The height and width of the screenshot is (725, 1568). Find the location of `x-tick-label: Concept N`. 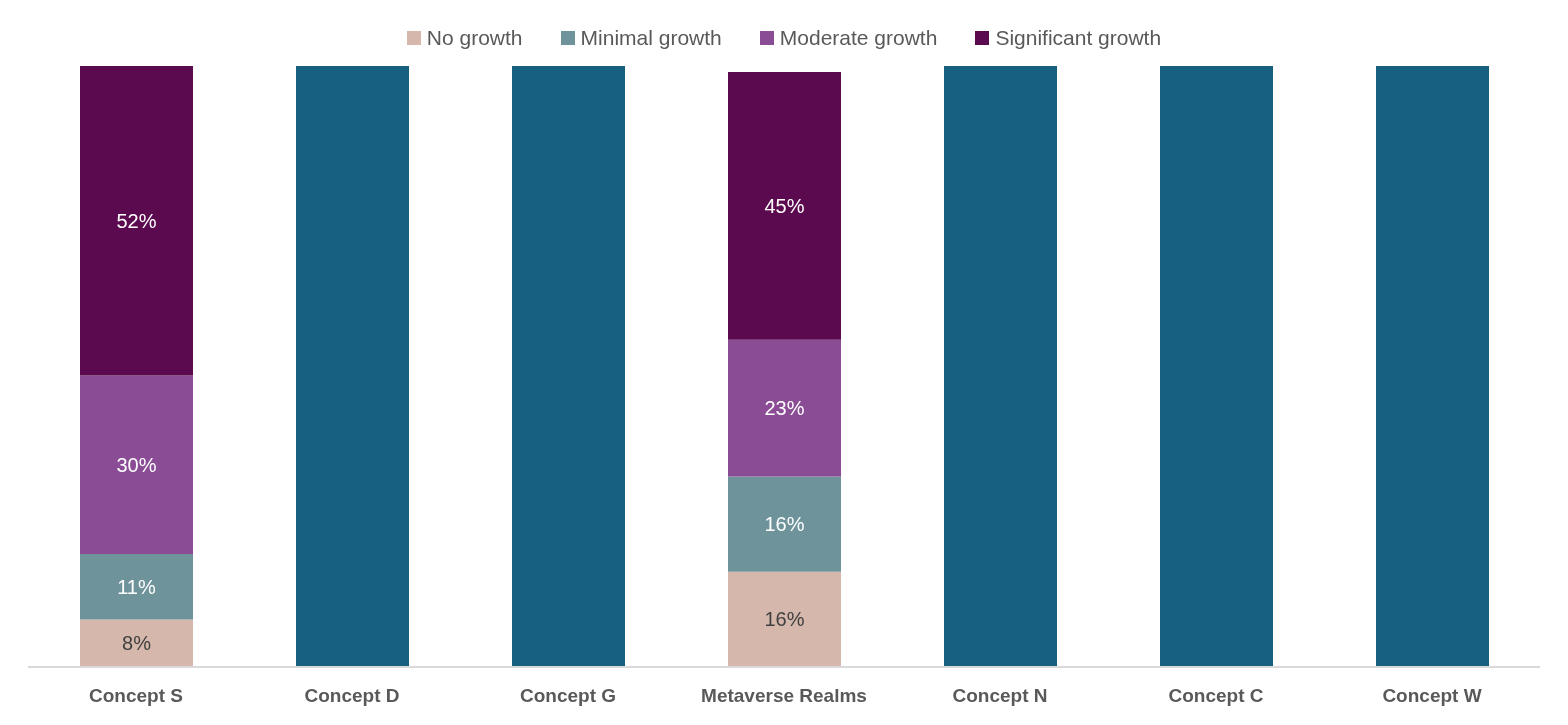

x-tick-label: Concept N is located at coordinates (1000, 696).